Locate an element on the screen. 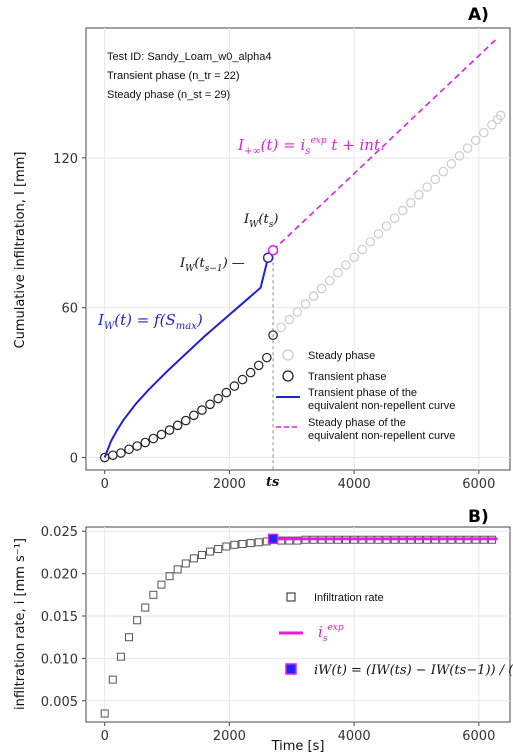 This screenshot has height=756, width=513. info-line-steady: Steady phase (n_st = 29) is located at coordinates (168, 95).